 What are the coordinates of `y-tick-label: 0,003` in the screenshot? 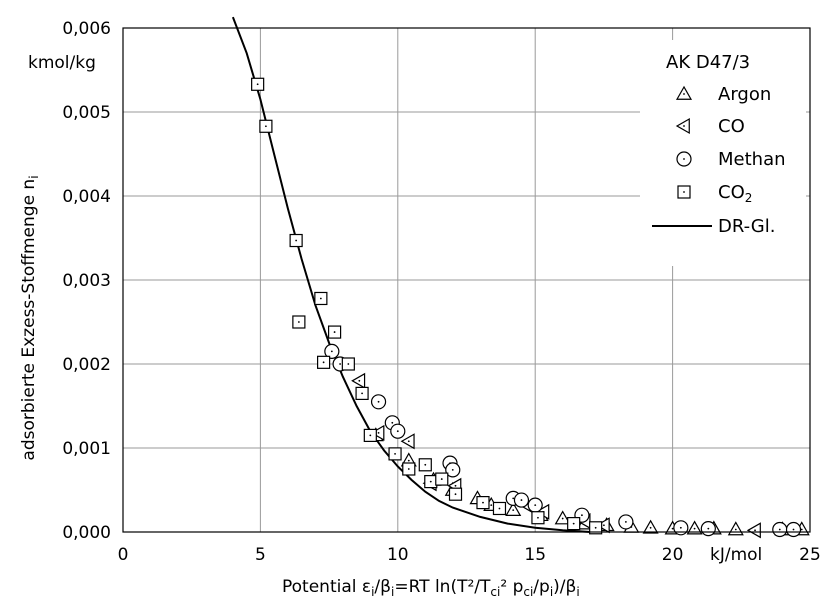 It's located at (86, 281).